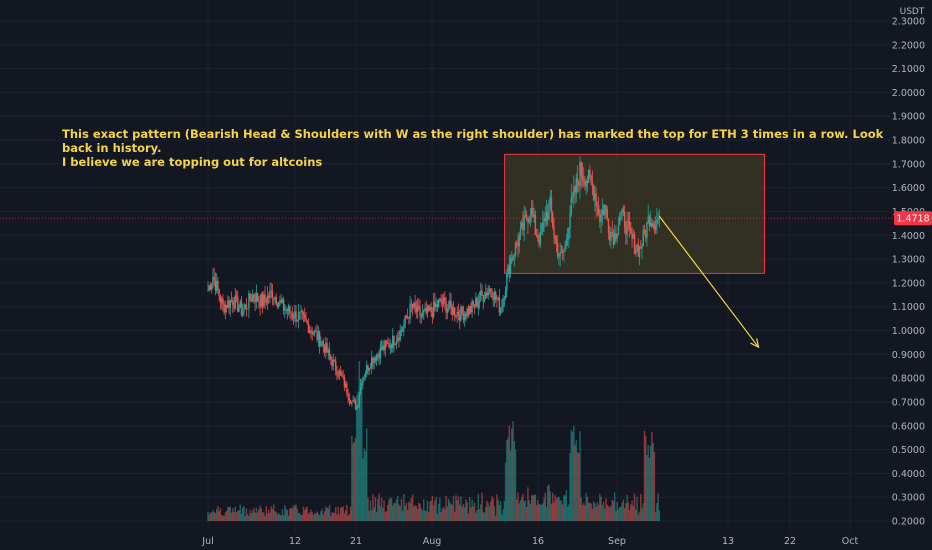 The image size is (932, 550). I want to click on x-tick-label: Jul, so click(207, 541).